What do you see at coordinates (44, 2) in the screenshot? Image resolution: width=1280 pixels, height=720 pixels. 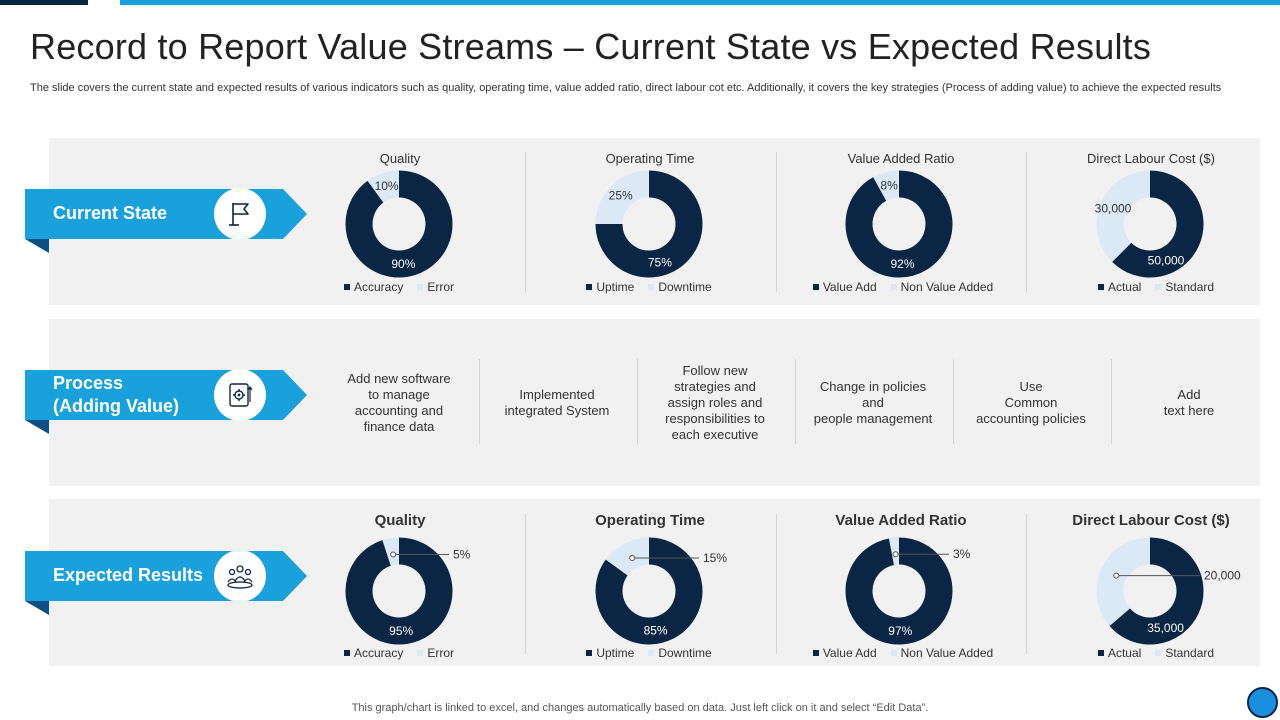 I see `top-accent-bar-dark` at bounding box center [44, 2].